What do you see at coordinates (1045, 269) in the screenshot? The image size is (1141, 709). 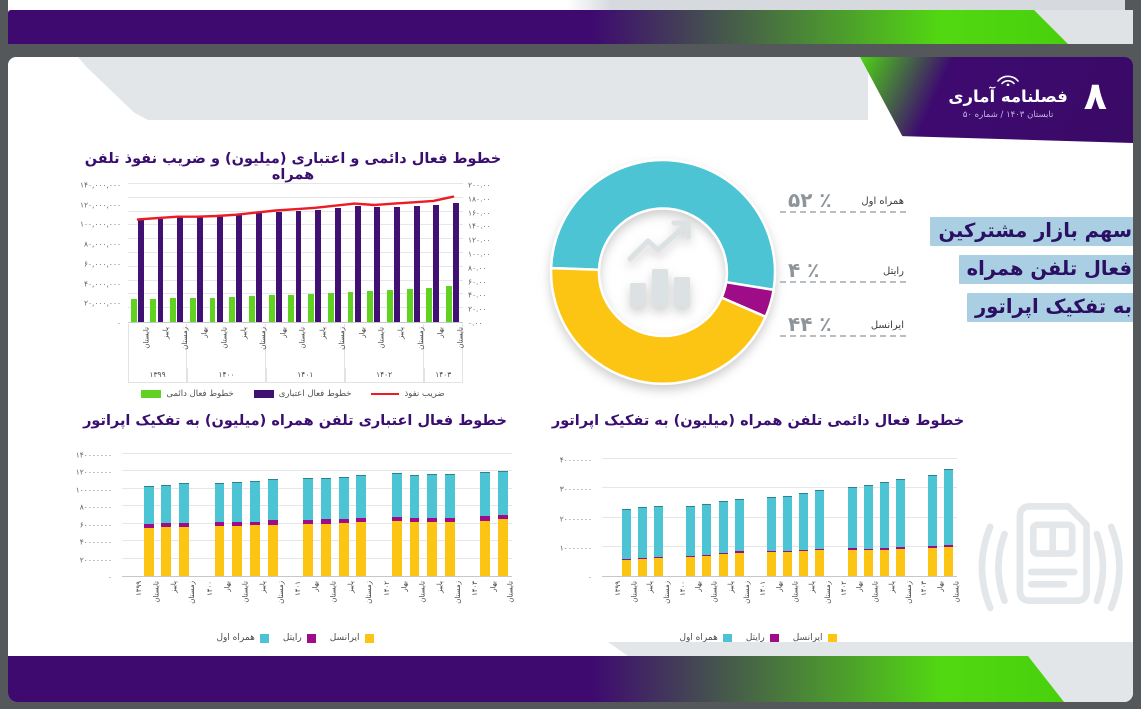 I see `section-title-line: فعال تلفن همراه` at bounding box center [1045, 269].